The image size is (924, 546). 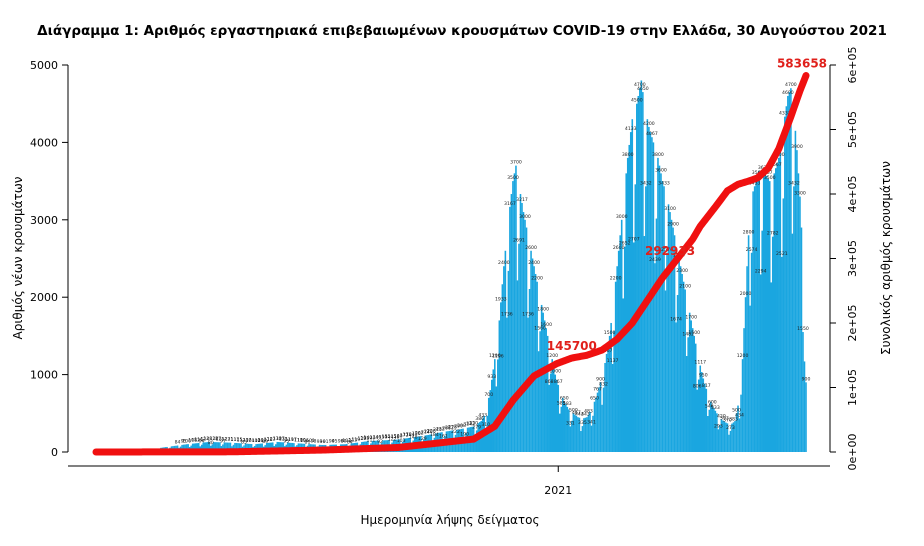 What do you see at coordinates (761, 271) in the screenshot?
I see `data-label: 2294` at bounding box center [761, 271].